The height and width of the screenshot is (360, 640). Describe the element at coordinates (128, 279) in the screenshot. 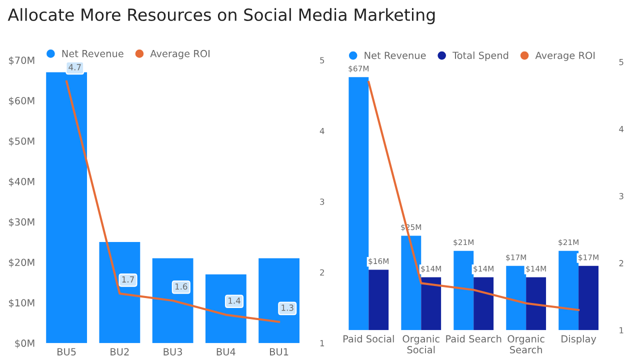

I see `data-label: 1.7` at that location.